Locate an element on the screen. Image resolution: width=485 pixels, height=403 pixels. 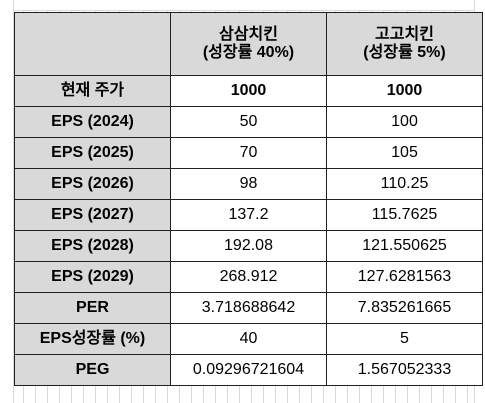
value-cell: 70 is located at coordinates (248, 153).